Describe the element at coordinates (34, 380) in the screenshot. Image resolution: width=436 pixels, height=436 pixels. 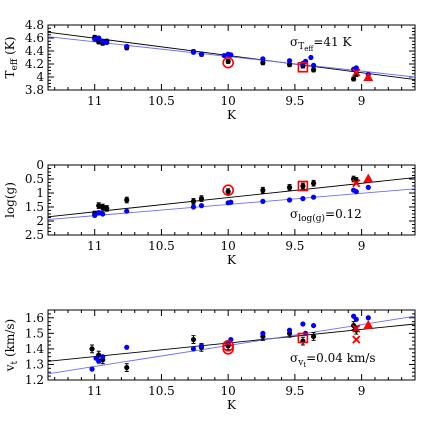
I see `y-tick-label: 1.2` at that location.